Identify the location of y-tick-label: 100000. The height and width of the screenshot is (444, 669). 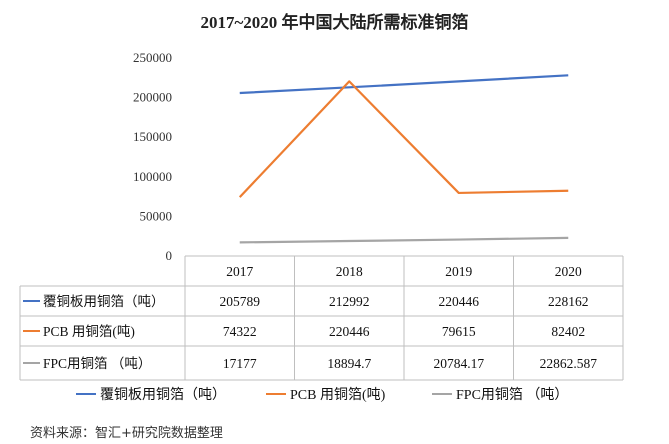
(152, 176).